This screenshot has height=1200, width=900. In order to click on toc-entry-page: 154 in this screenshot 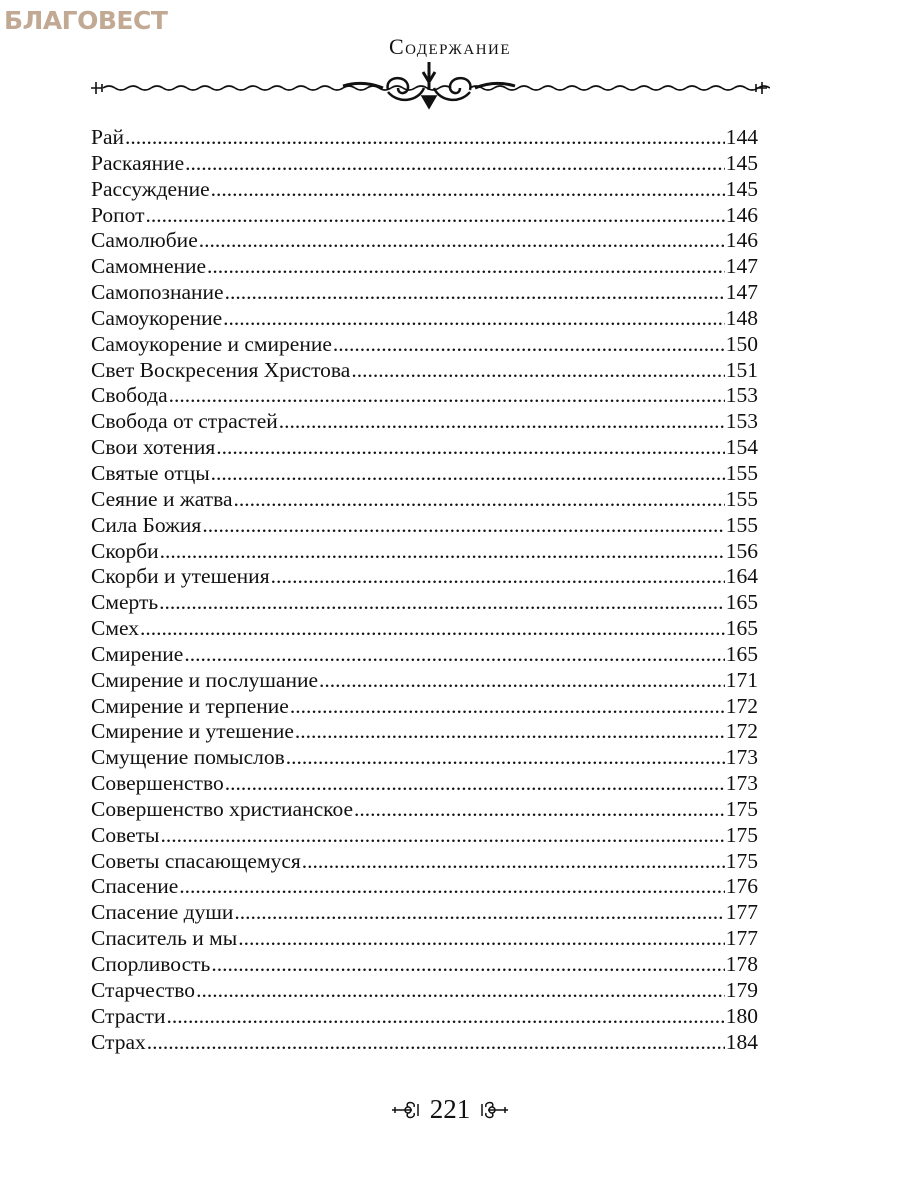, I will do `click(741, 447)`.